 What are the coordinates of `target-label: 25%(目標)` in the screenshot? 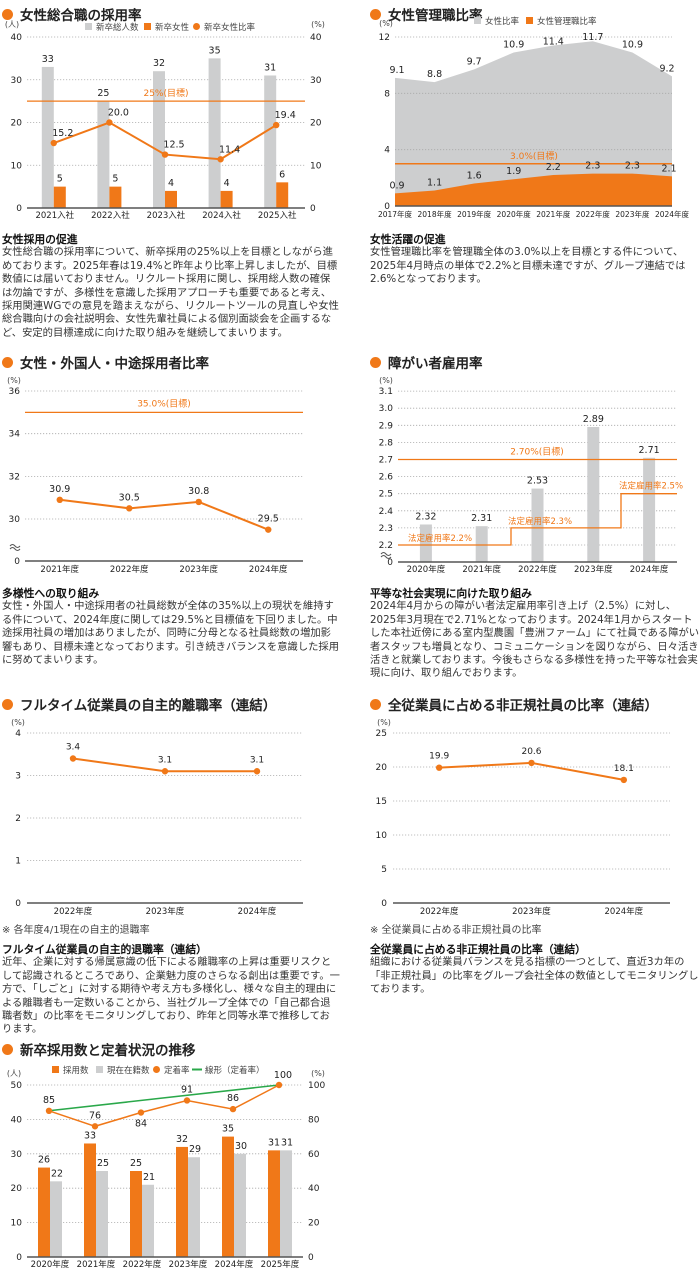 It's located at (165, 93).